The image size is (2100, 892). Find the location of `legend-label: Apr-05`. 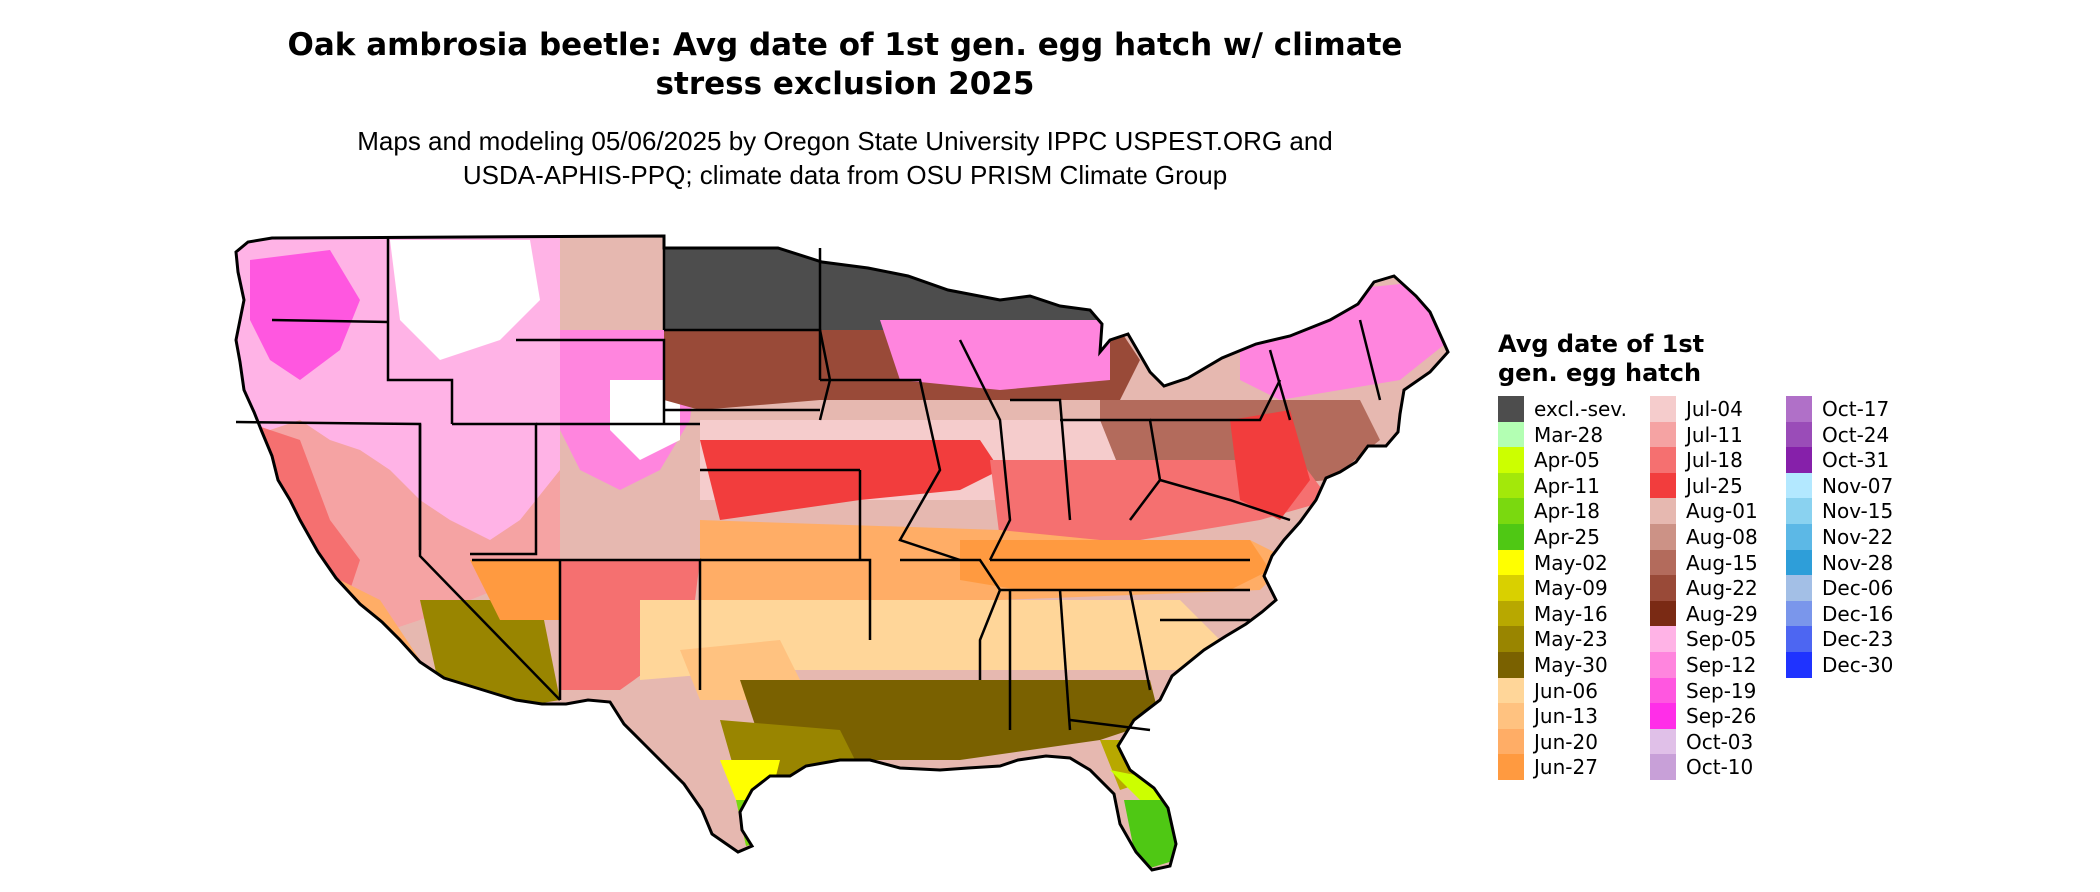

legend-label: Apr-05 is located at coordinates (1567, 460).